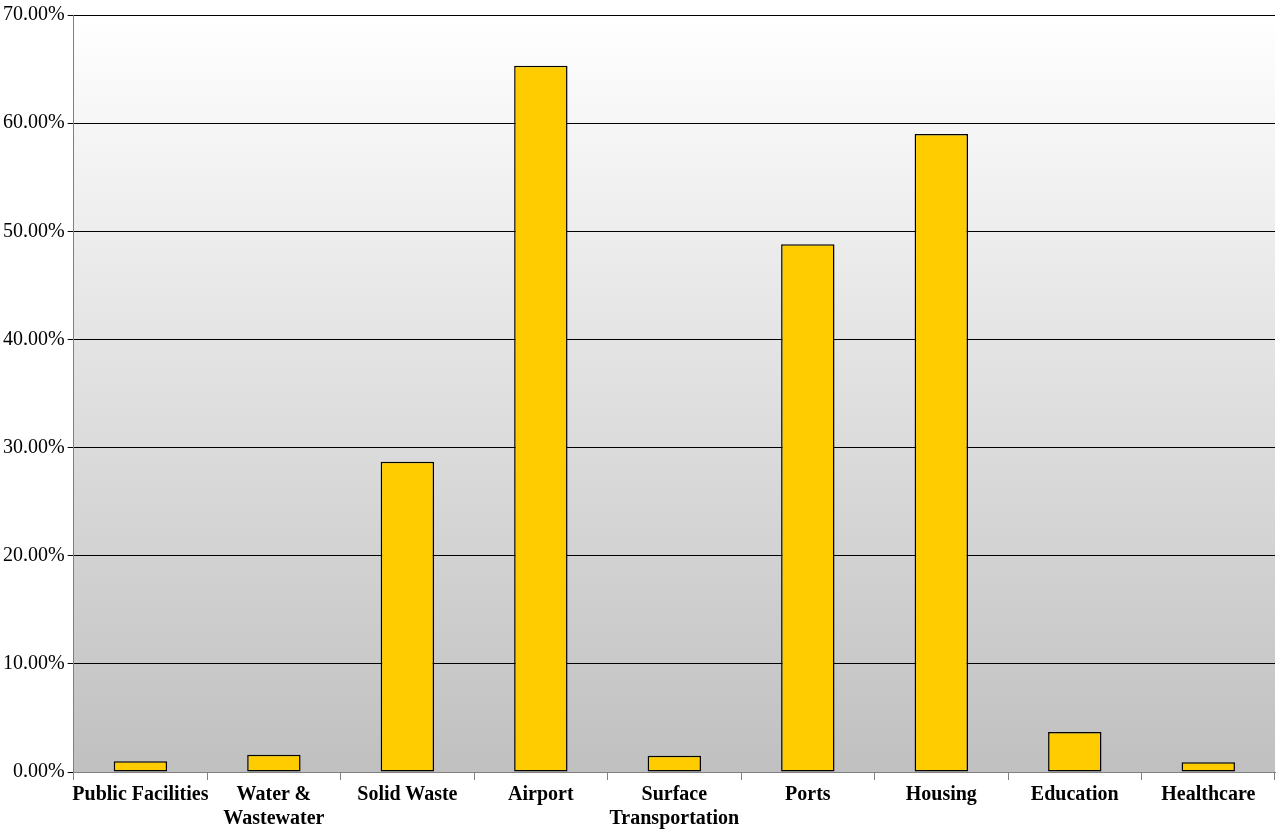  What do you see at coordinates (541, 794) in the screenshot?
I see `x-tick-label: Airport` at bounding box center [541, 794].